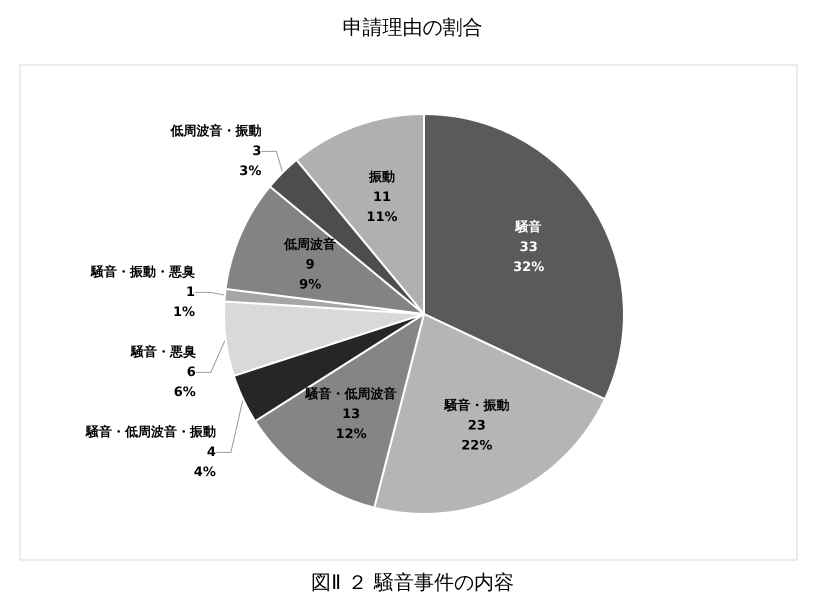 The width and height of the screenshot is (825, 612). What do you see at coordinates (185, 382) in the screenshot?
I see `data-label: 6 6%` at bounding box center [185, 382].